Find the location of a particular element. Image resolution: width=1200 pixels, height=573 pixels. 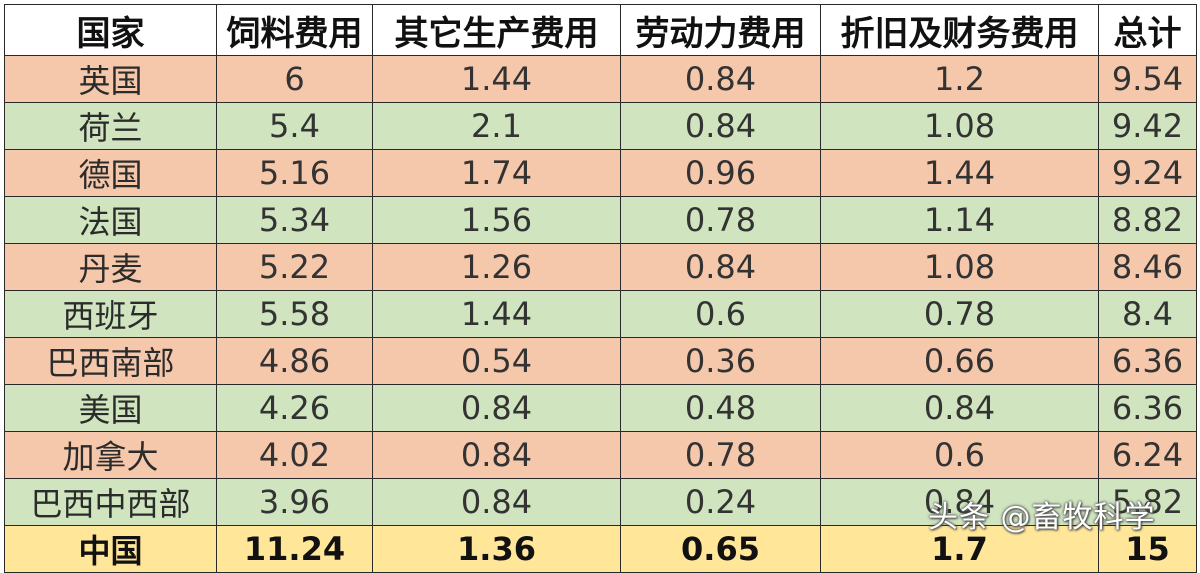

total-cell: 9.24 is located at coordinates (1147, 173).